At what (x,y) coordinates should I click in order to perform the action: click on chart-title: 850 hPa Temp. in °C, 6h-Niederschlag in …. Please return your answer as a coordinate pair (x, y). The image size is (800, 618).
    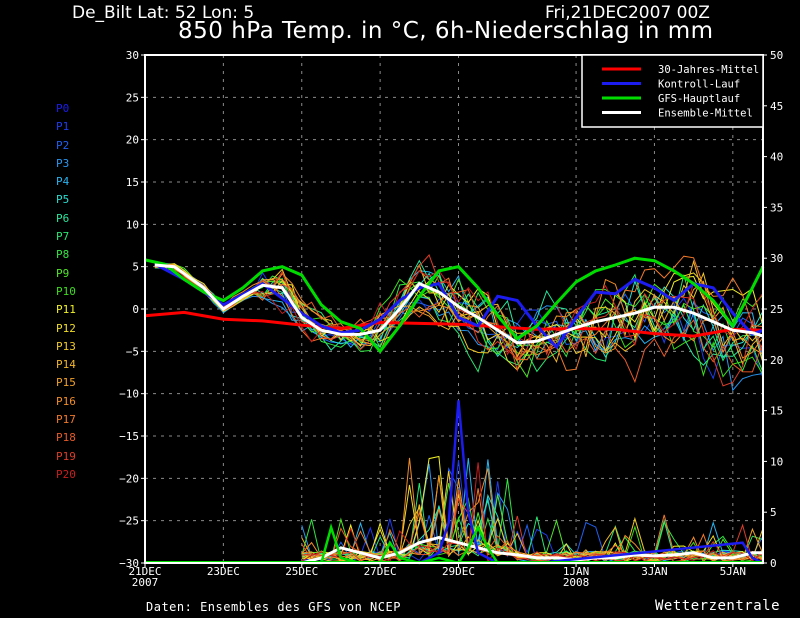
    Looking at the image, I should click on (446, 31).